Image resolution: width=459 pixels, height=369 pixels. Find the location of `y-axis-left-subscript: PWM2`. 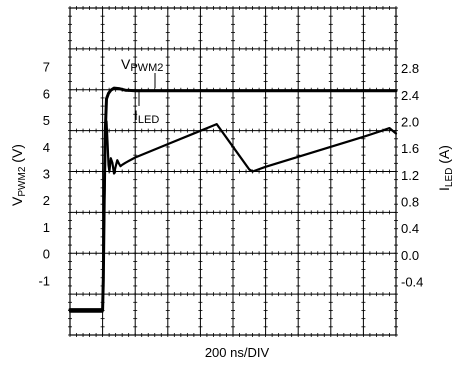

y-axis-left-subscript: PWM2 is located at coordinates (22, 181).